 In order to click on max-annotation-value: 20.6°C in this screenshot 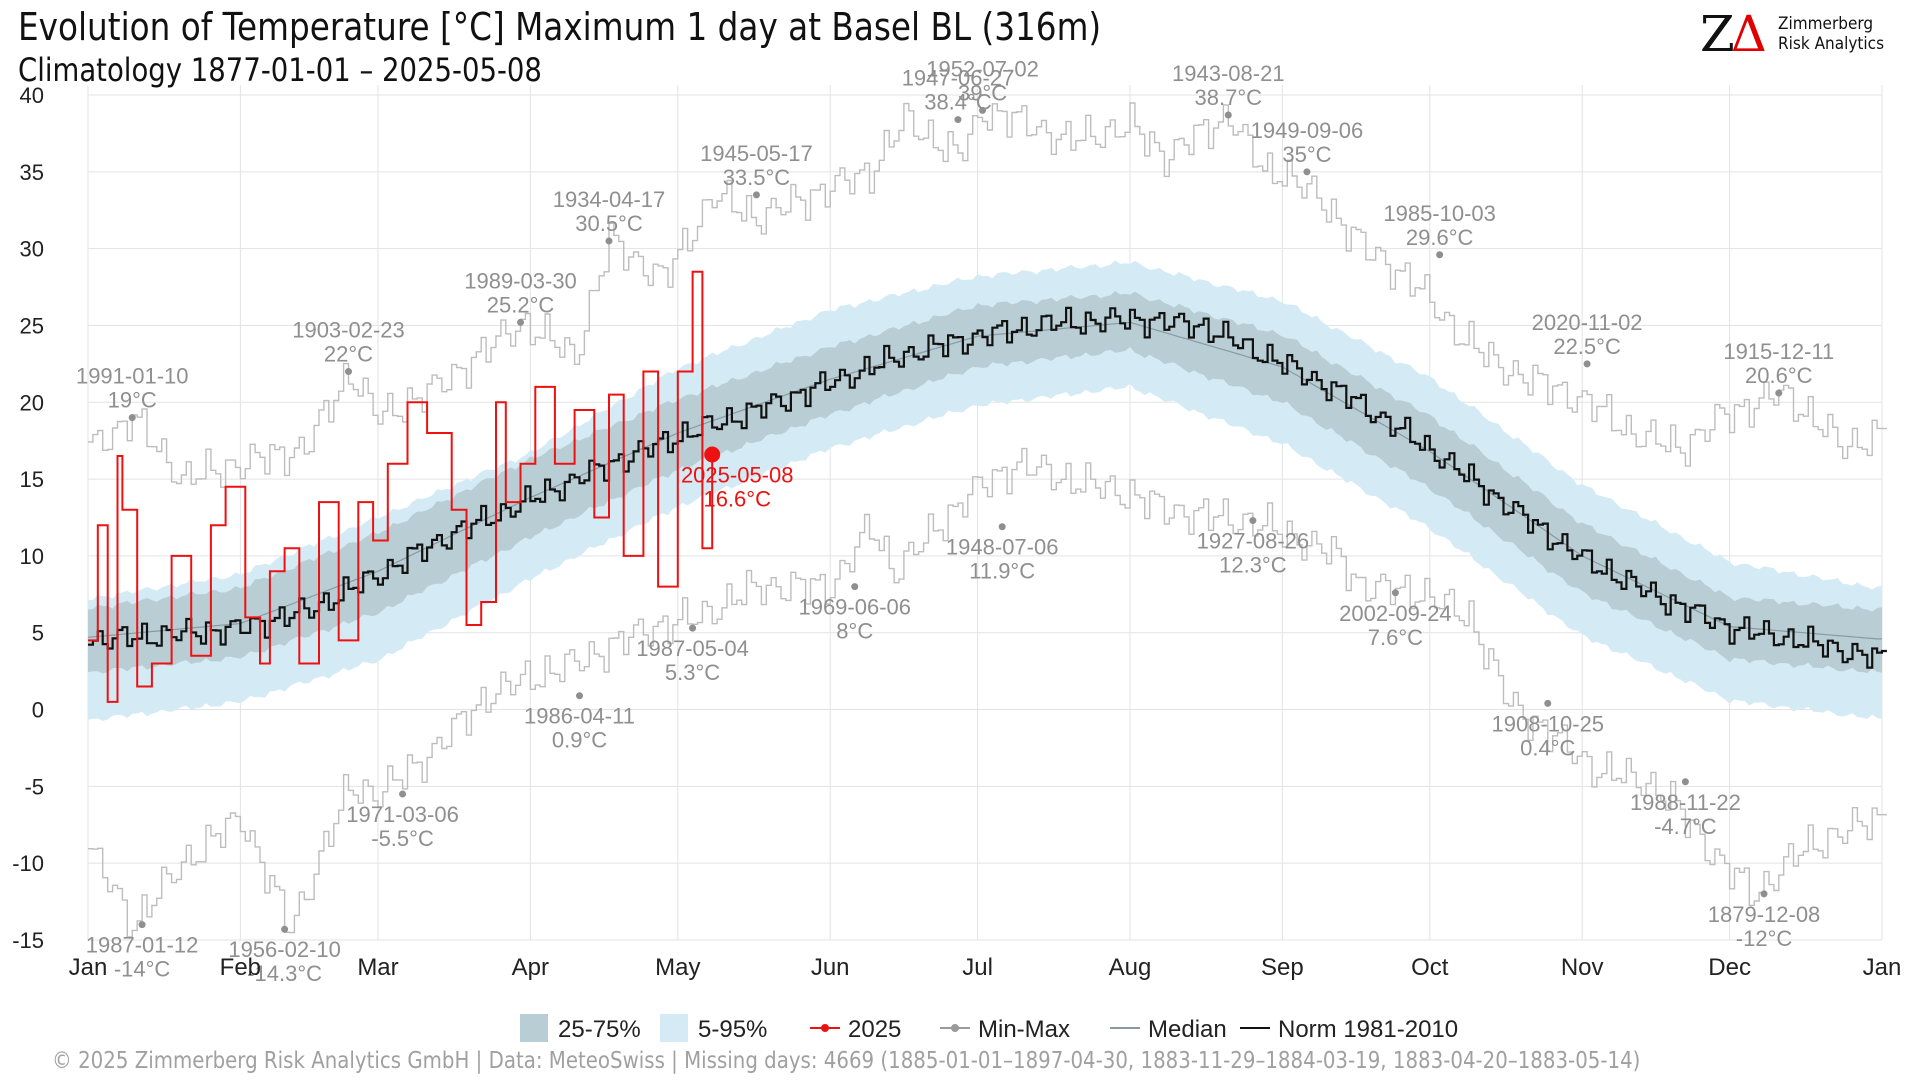, I will do `click(1779, 375)`.